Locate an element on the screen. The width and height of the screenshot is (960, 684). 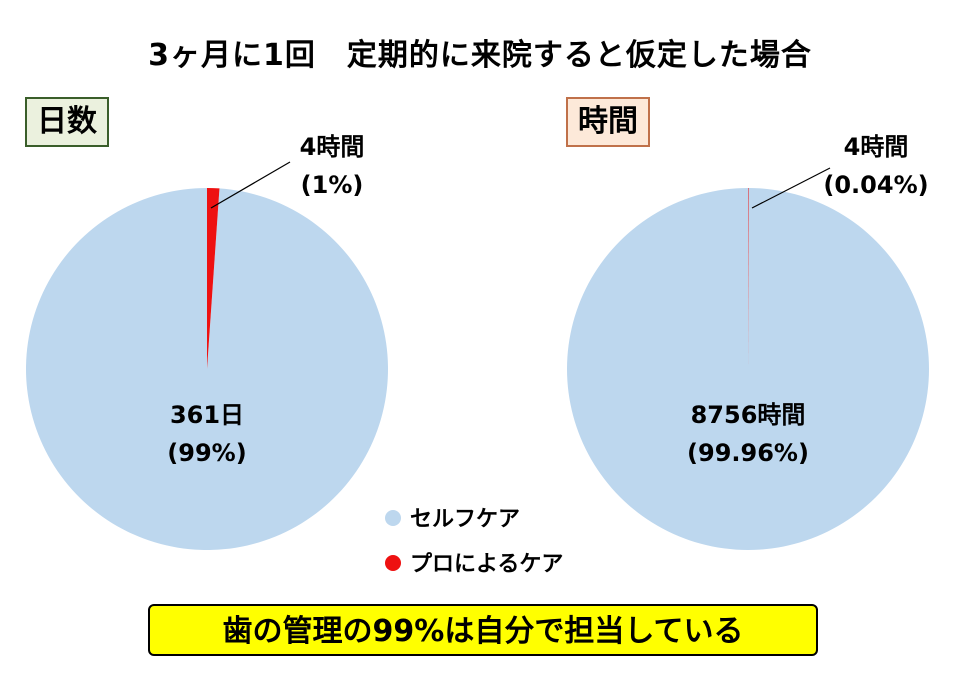
hours-pro-value-label: 4時間 is located at coordinates (876, 147).